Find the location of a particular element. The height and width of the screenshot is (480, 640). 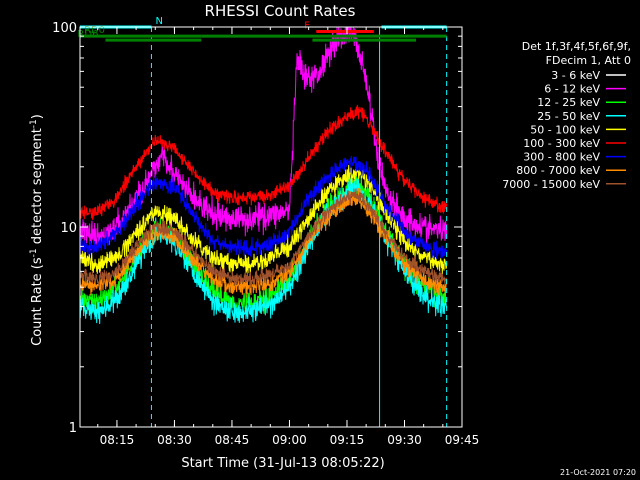

legend-header-line1: Det 1f,3f,4f,5f,6f,9f, is located at coordinates (576, 46).